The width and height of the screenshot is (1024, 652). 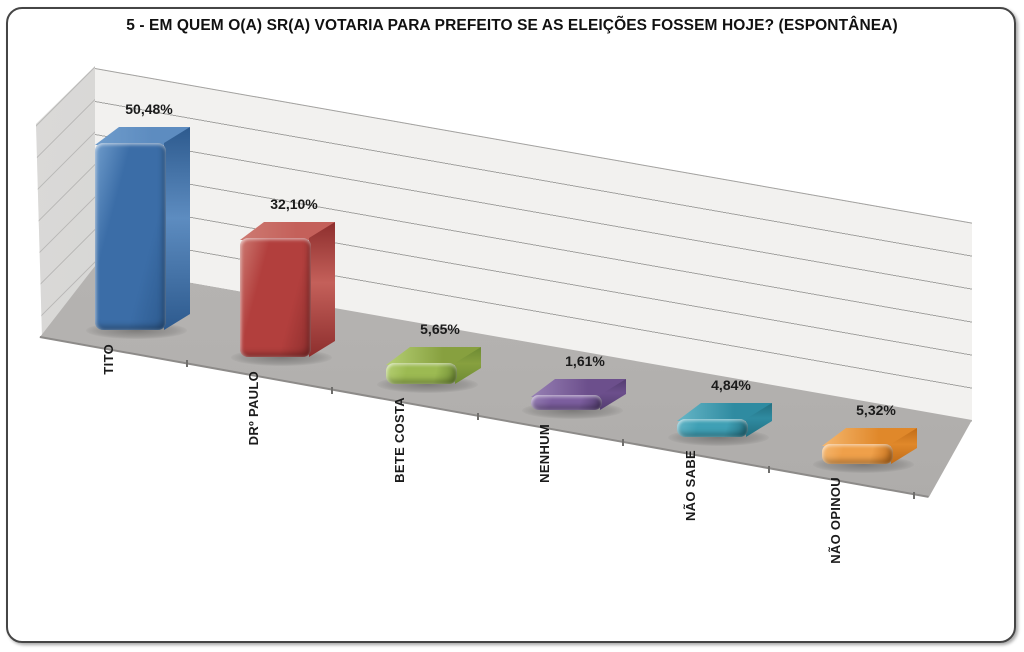 I want to click on category-label: TITO, so click(x=108, y=359).